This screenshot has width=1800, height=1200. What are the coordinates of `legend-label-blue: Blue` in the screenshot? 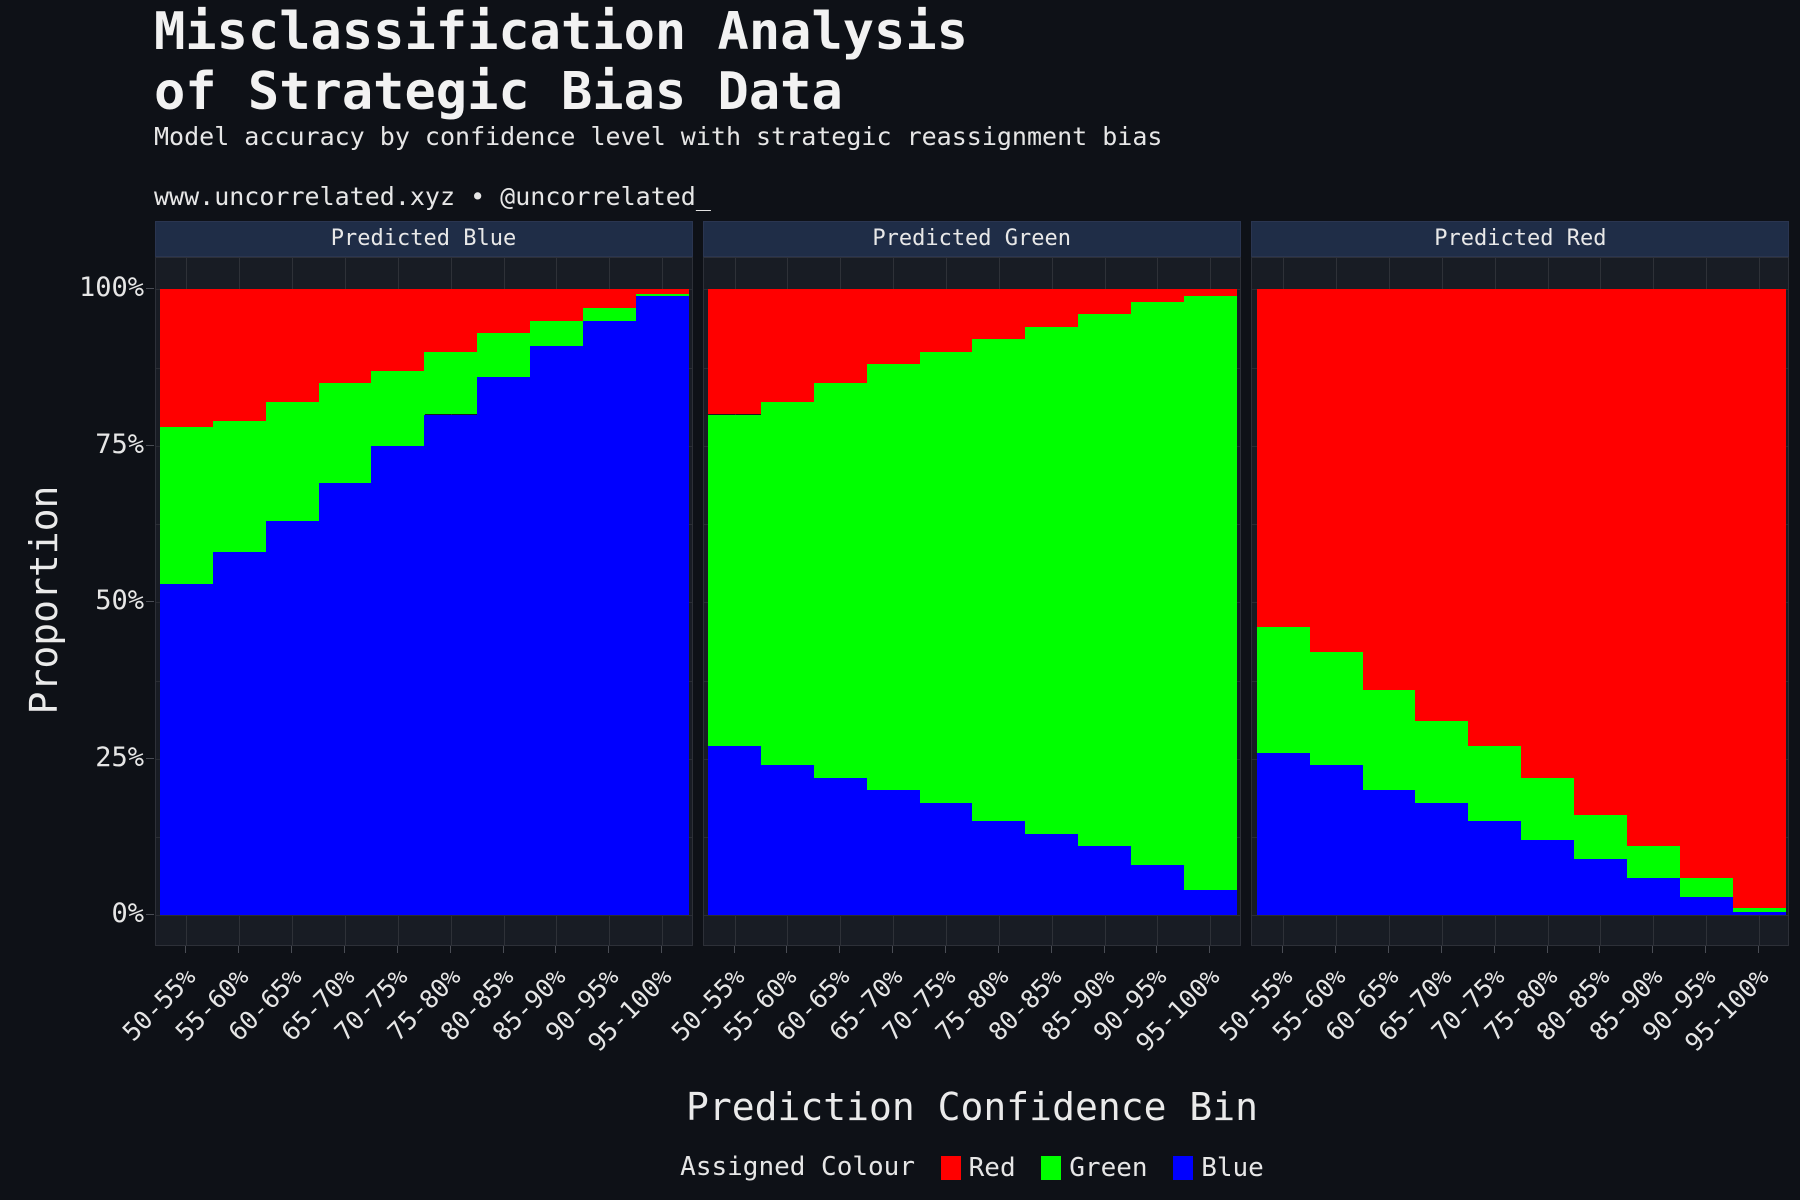 It's located at (1232, 1167).